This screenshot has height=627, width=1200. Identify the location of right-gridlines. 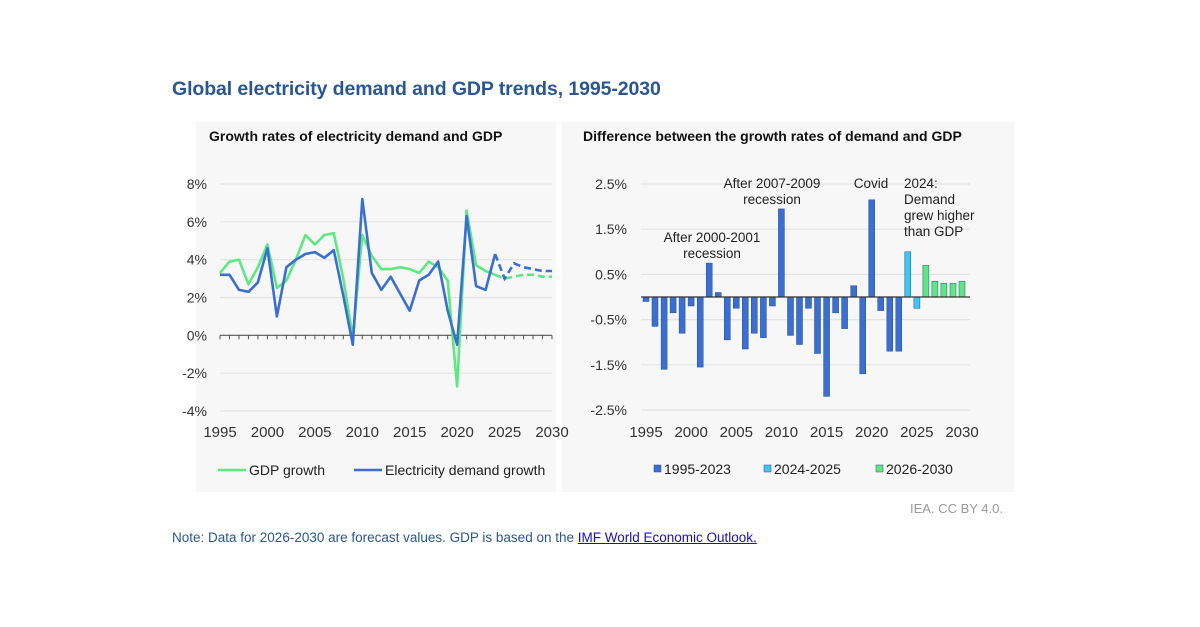
(805, 297).